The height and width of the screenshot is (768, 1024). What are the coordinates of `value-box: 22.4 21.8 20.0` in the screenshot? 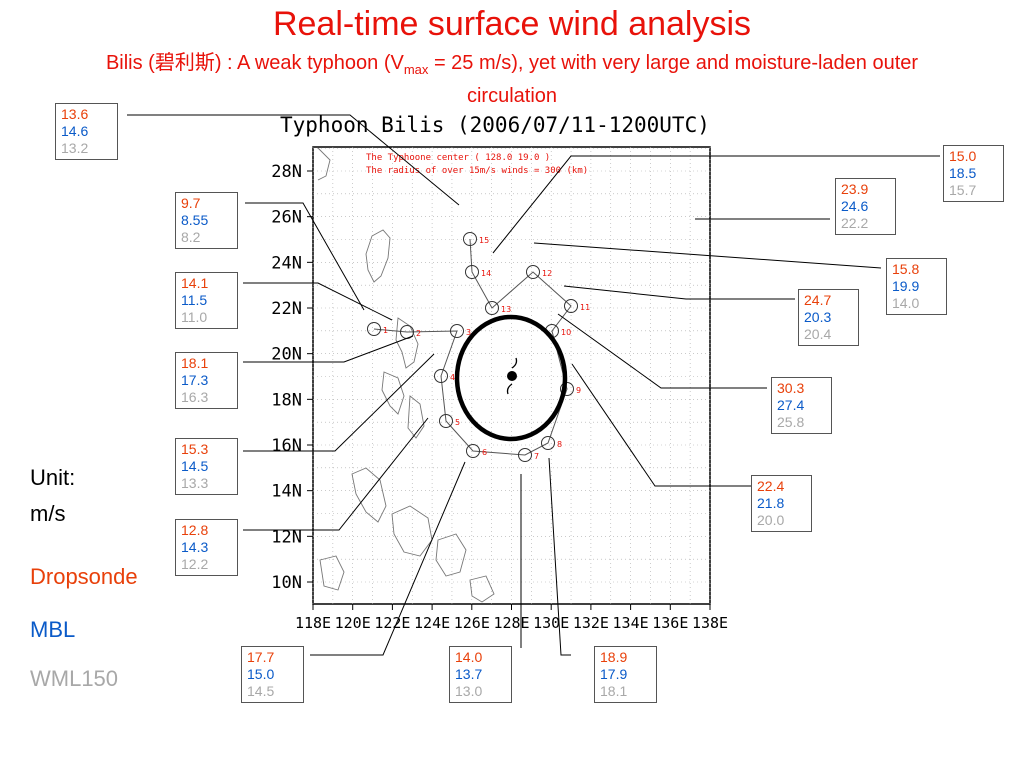 It's located at (781, 503).